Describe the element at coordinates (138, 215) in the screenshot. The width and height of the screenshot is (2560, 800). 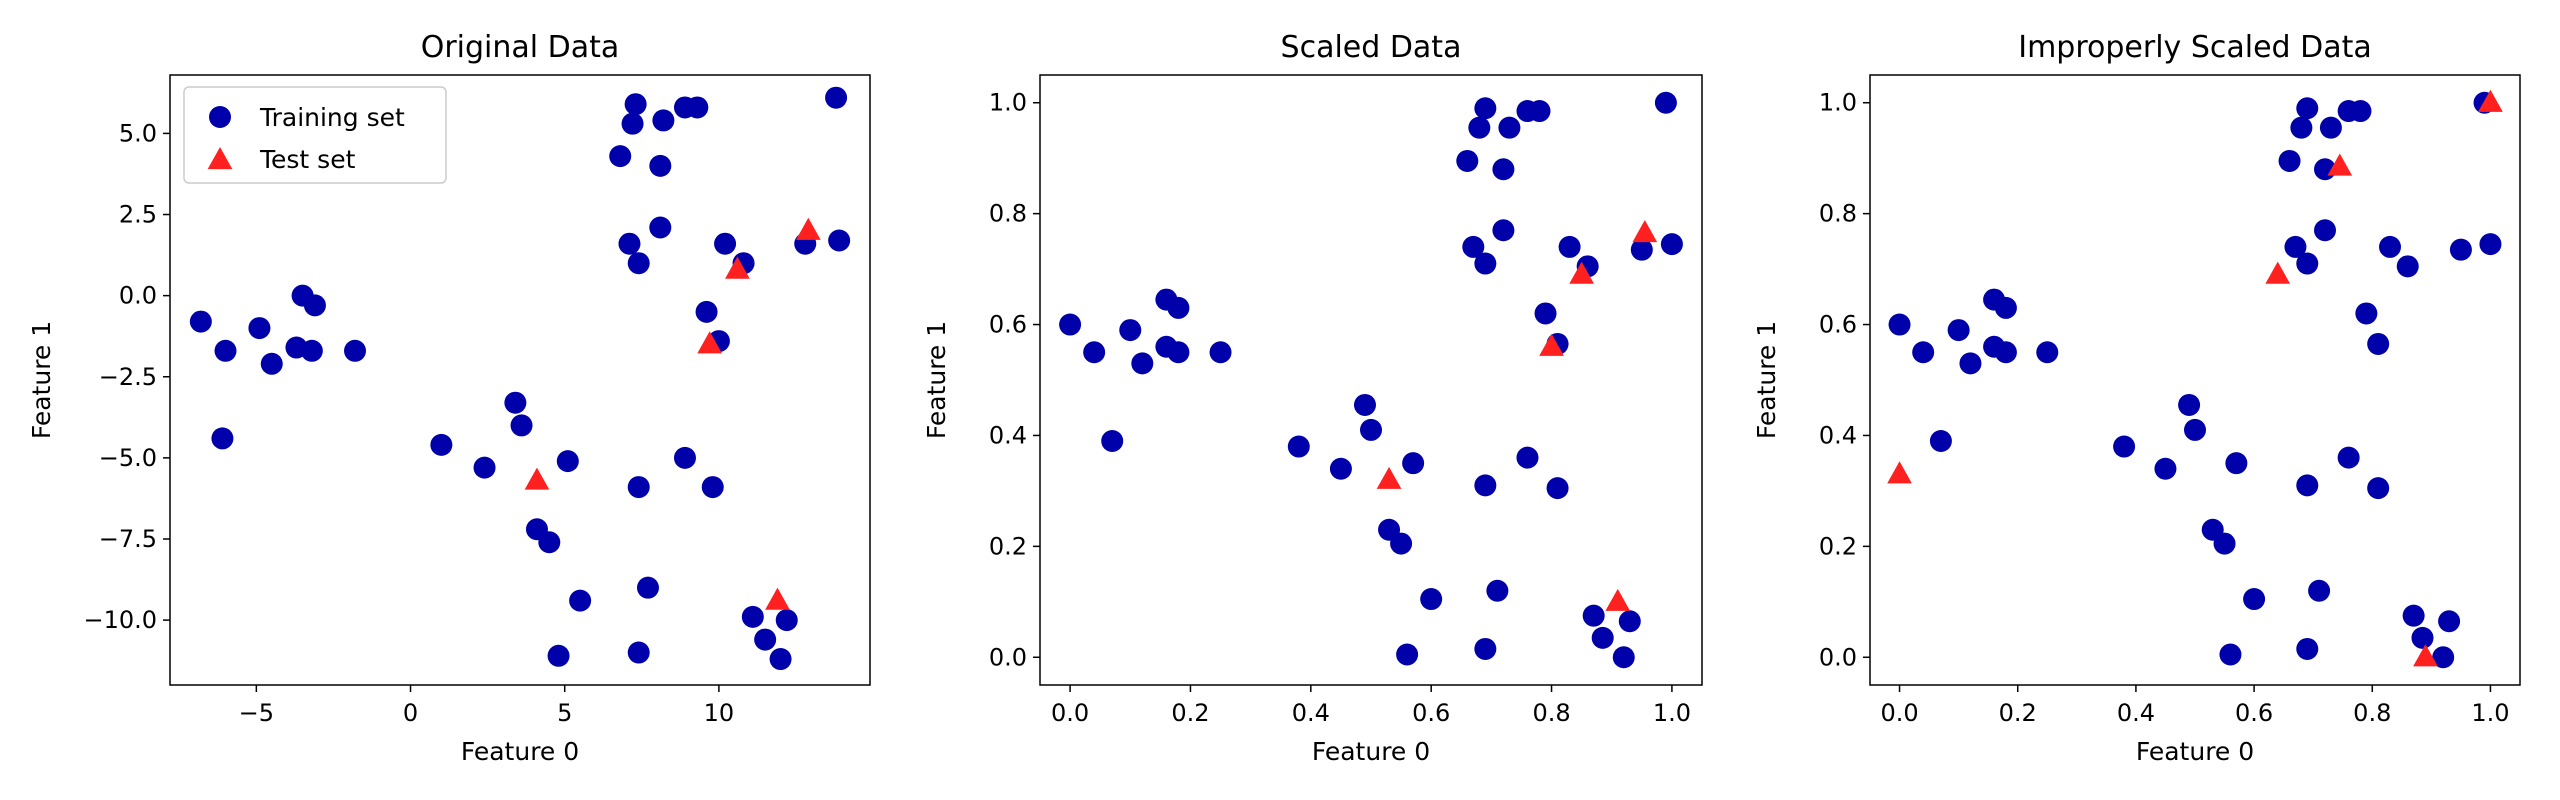
I see `y-tick-label: 2.5` at that location.